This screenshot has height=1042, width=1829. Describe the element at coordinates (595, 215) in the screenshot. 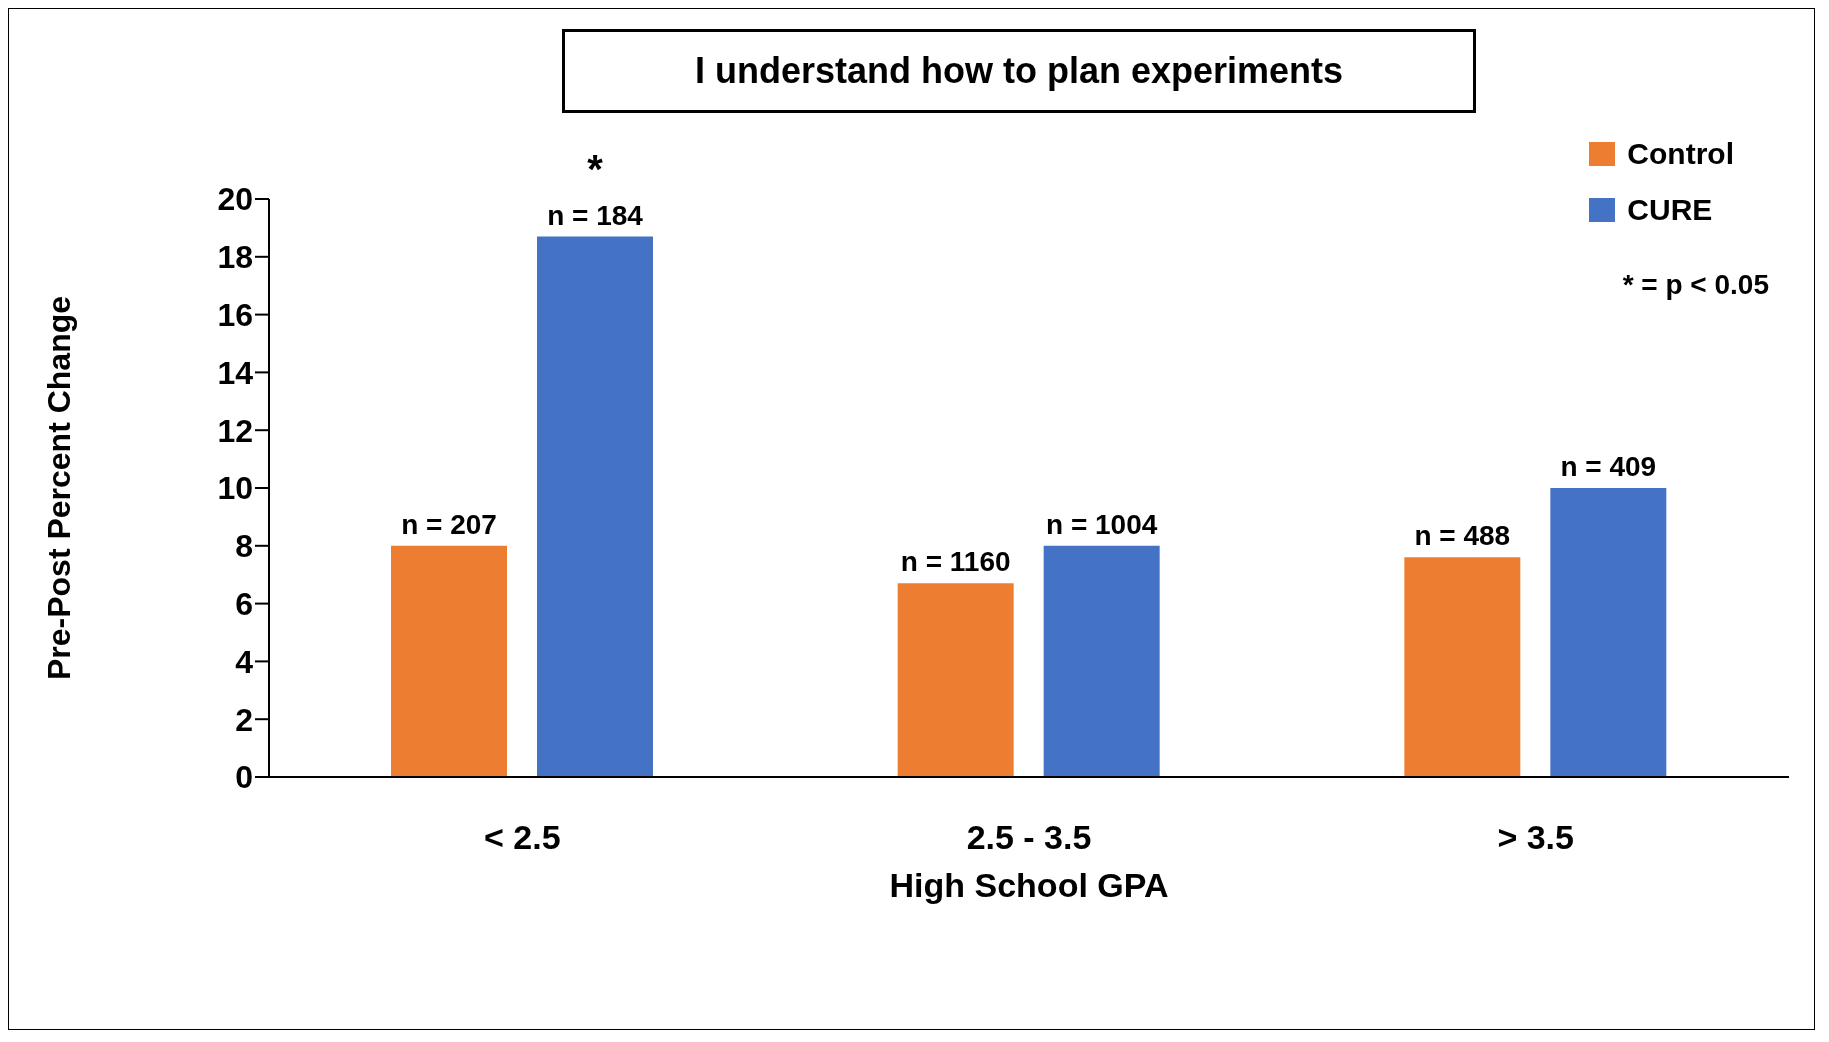

I see `annotation: n = 184` at that location.